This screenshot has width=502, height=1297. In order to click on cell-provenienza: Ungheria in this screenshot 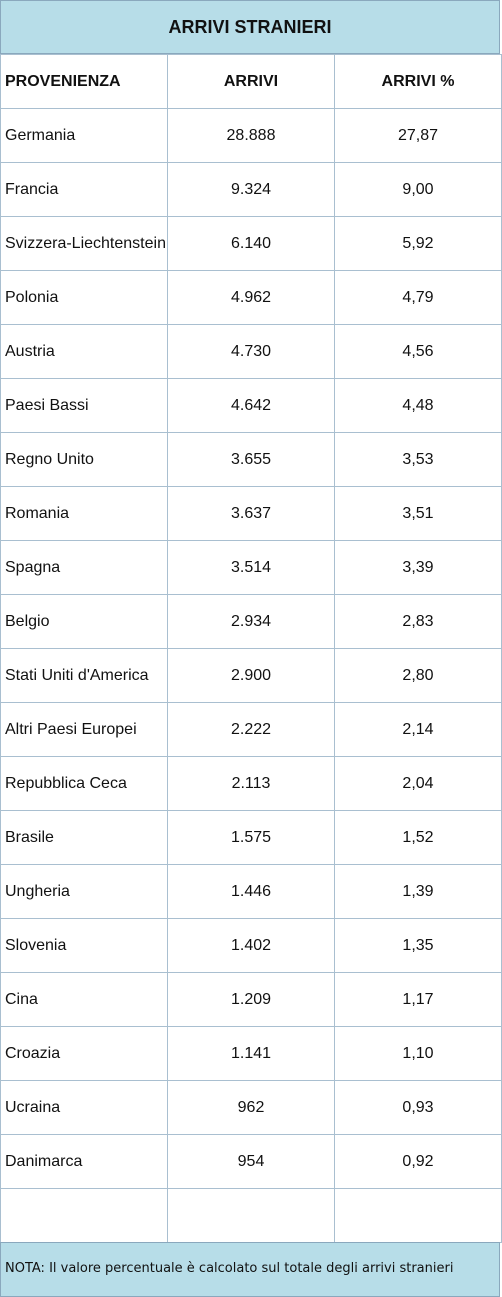, I will do `click(84, 891)`.